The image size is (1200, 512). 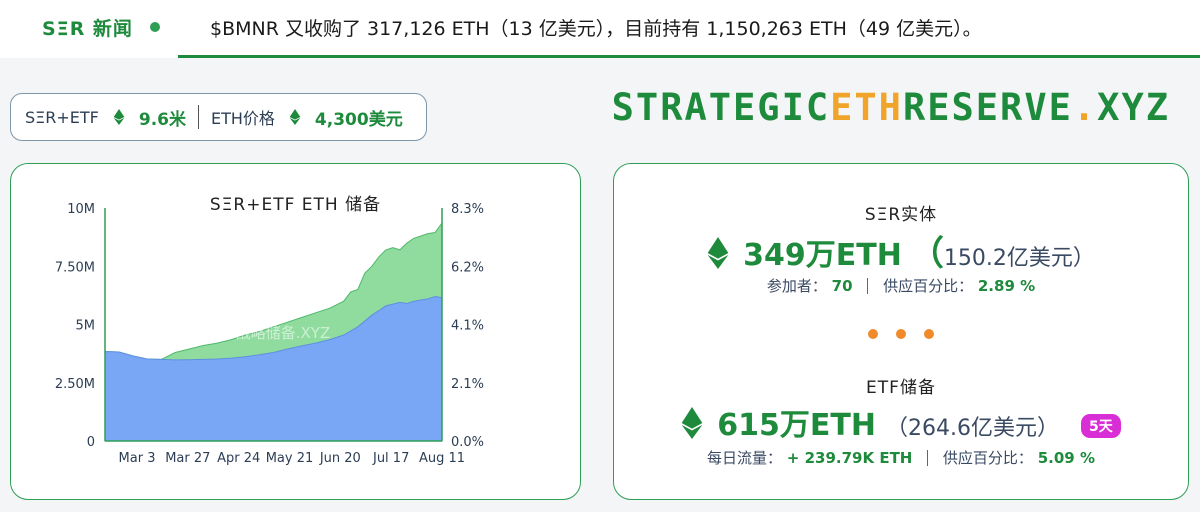 What do you see at coordinates (928, 286) in the screenshot?
I see `ser-supply-label: 供应百分比：` at bounding box center [928, 286].